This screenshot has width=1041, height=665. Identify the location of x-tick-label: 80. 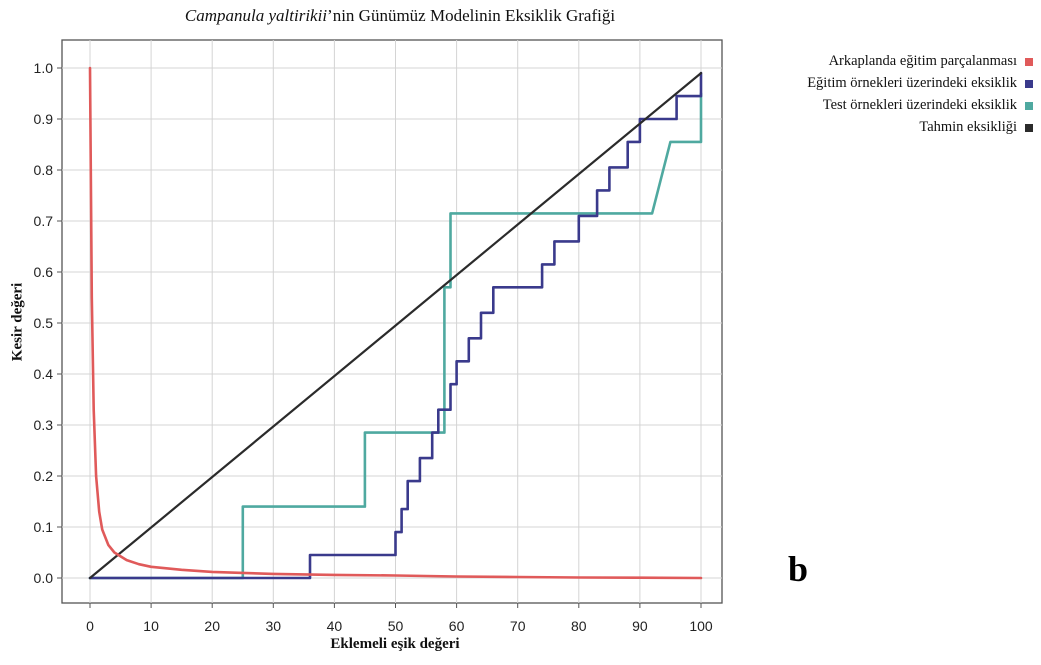
(579, 626).